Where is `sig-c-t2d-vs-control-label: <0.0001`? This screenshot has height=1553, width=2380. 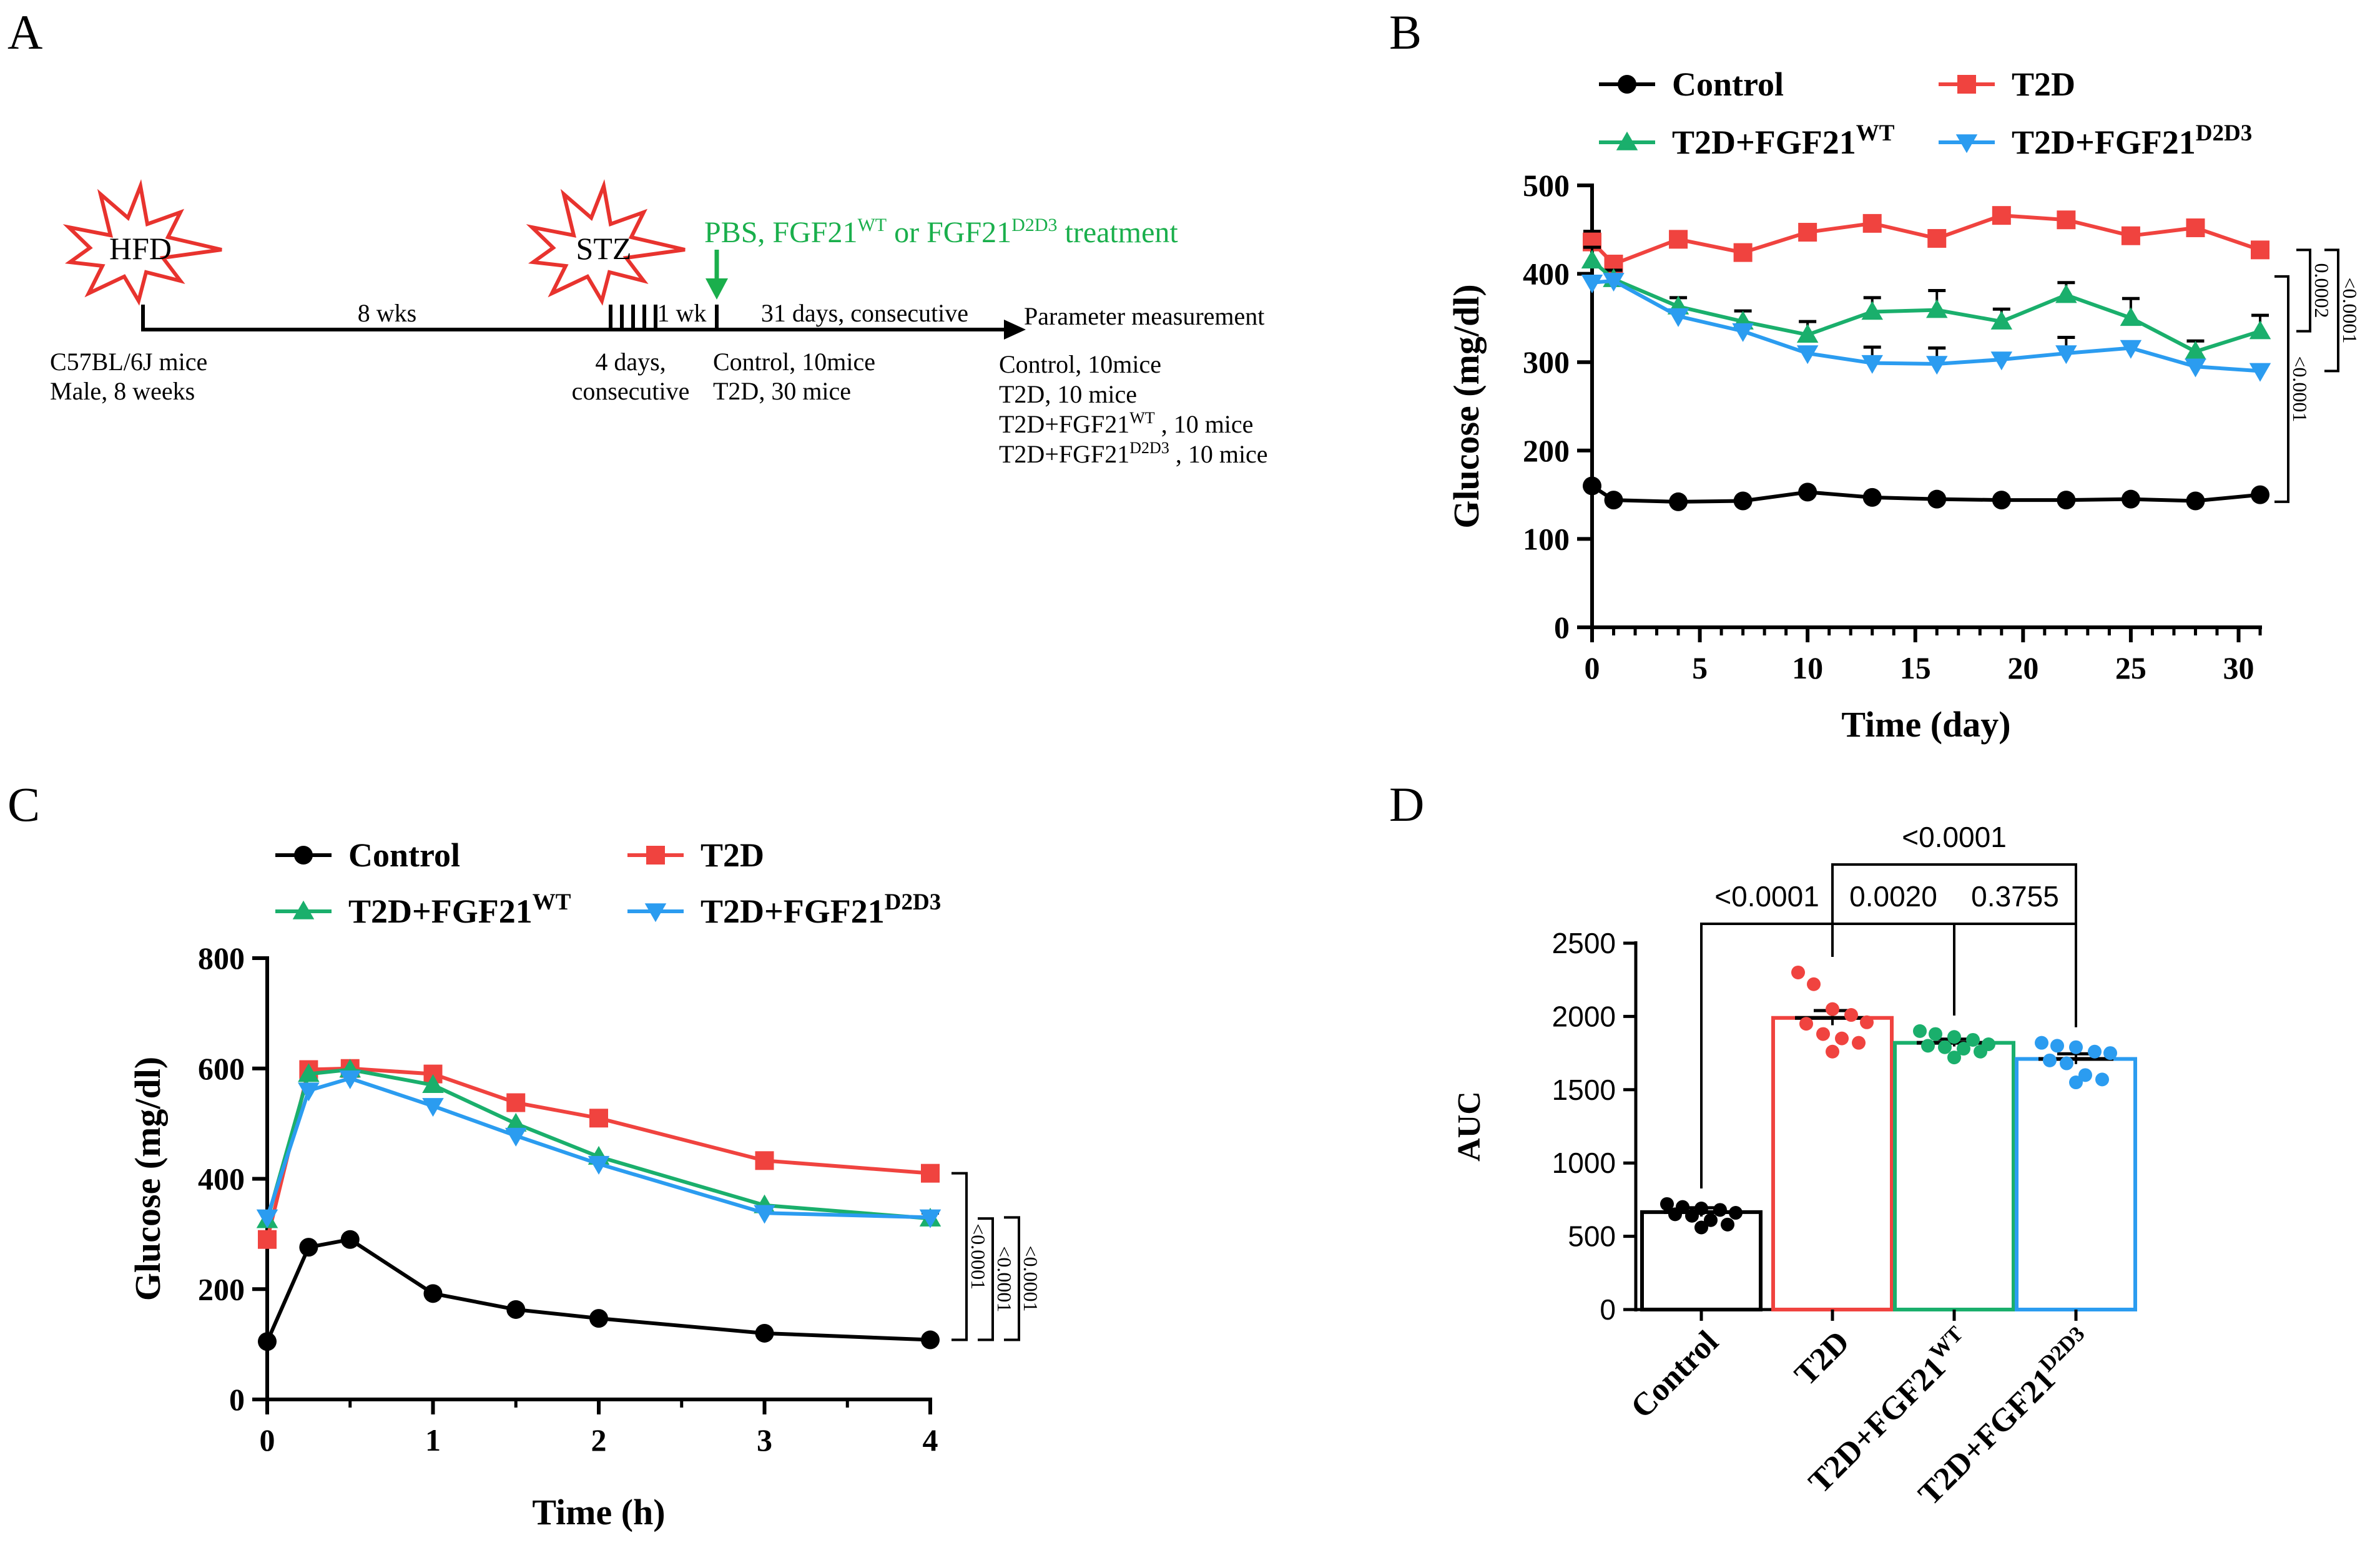
sig-c-t2d-vs-control-label: <0.0001 is located at coordinates (978, 1256).